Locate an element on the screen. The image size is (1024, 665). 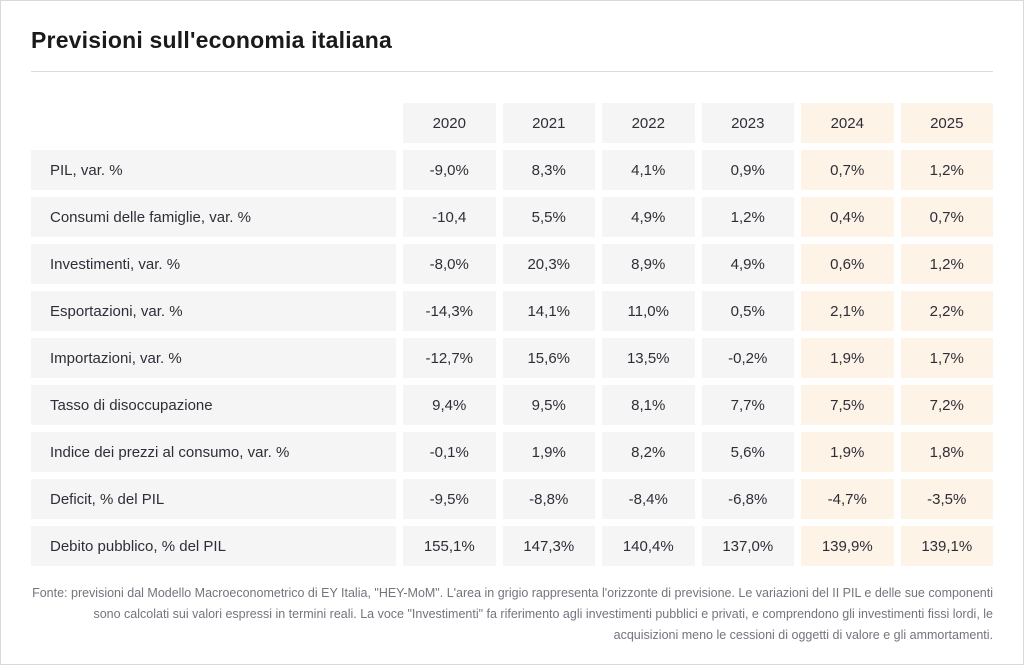
table-cell: -0,1% is located at coordinates (449, 452).